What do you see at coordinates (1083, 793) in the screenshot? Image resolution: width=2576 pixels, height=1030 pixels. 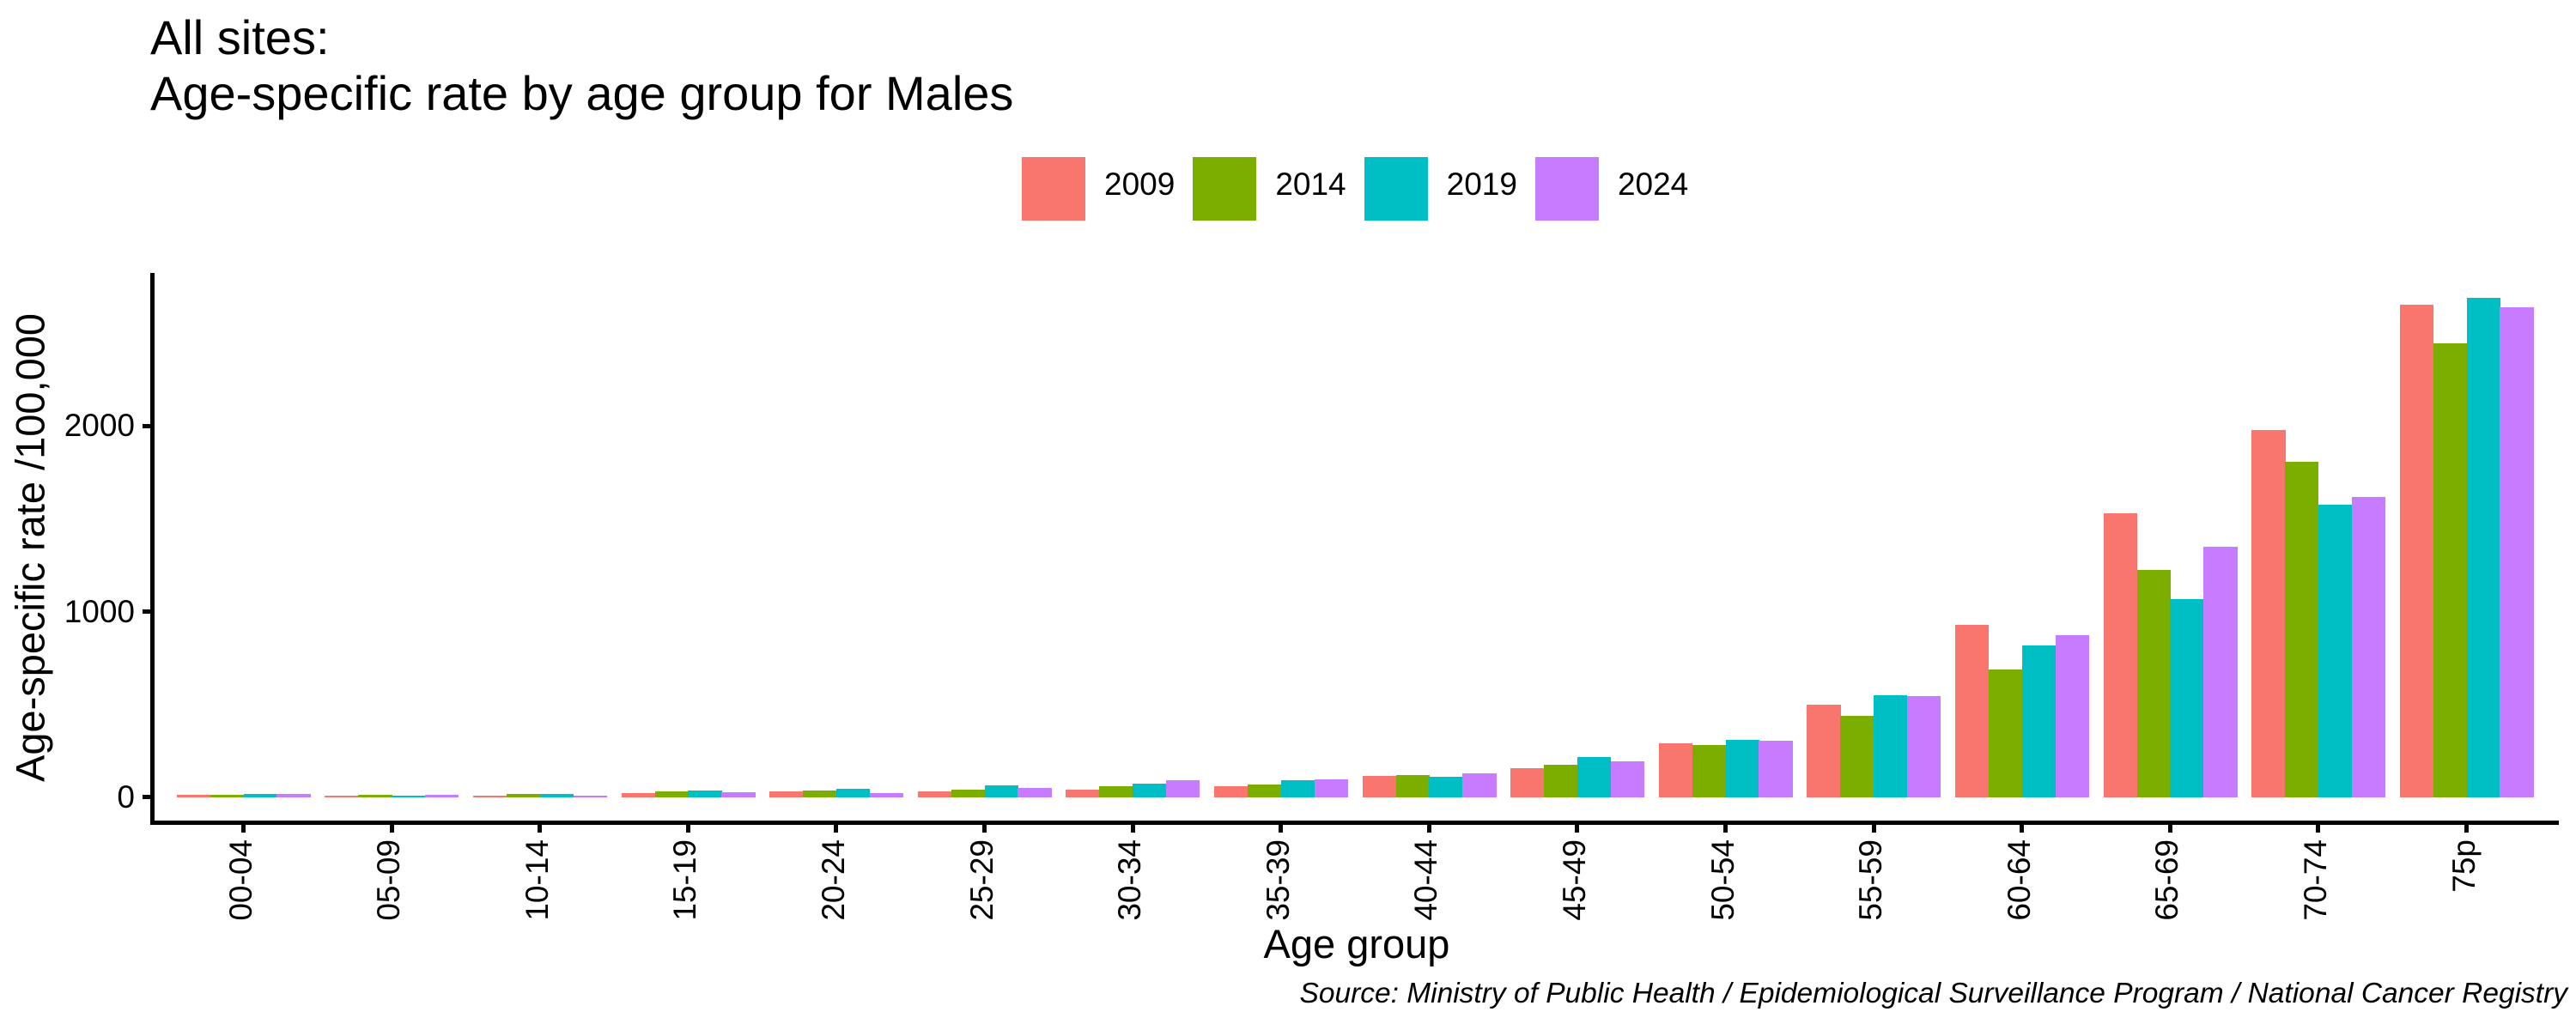 I see `bar-30-34-2009` at bounding box center [1083, 793].